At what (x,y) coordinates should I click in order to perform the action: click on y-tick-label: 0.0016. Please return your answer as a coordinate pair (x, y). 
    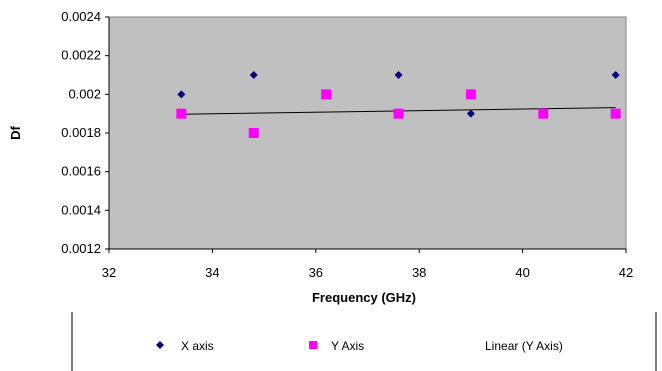
    Looking at the image, I should click on (81, 171).